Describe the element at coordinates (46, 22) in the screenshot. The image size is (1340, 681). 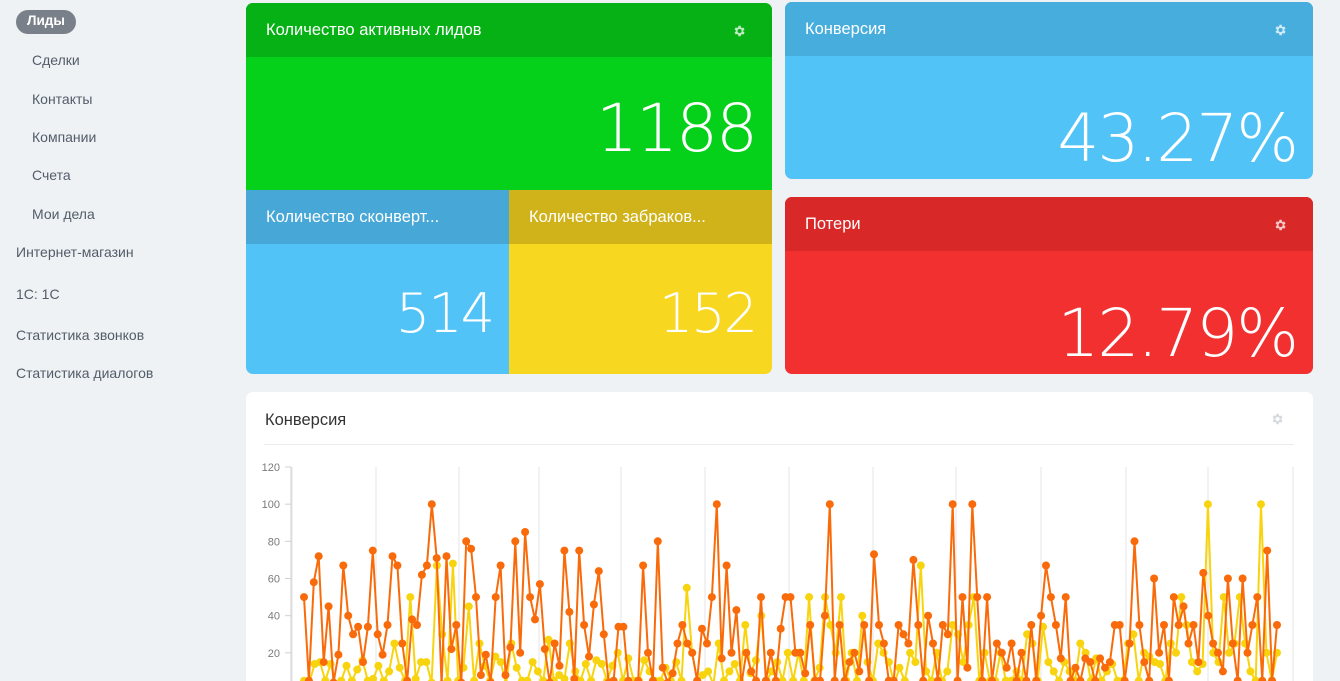
I see `sidebar-item-leads: Лиды` at that location.